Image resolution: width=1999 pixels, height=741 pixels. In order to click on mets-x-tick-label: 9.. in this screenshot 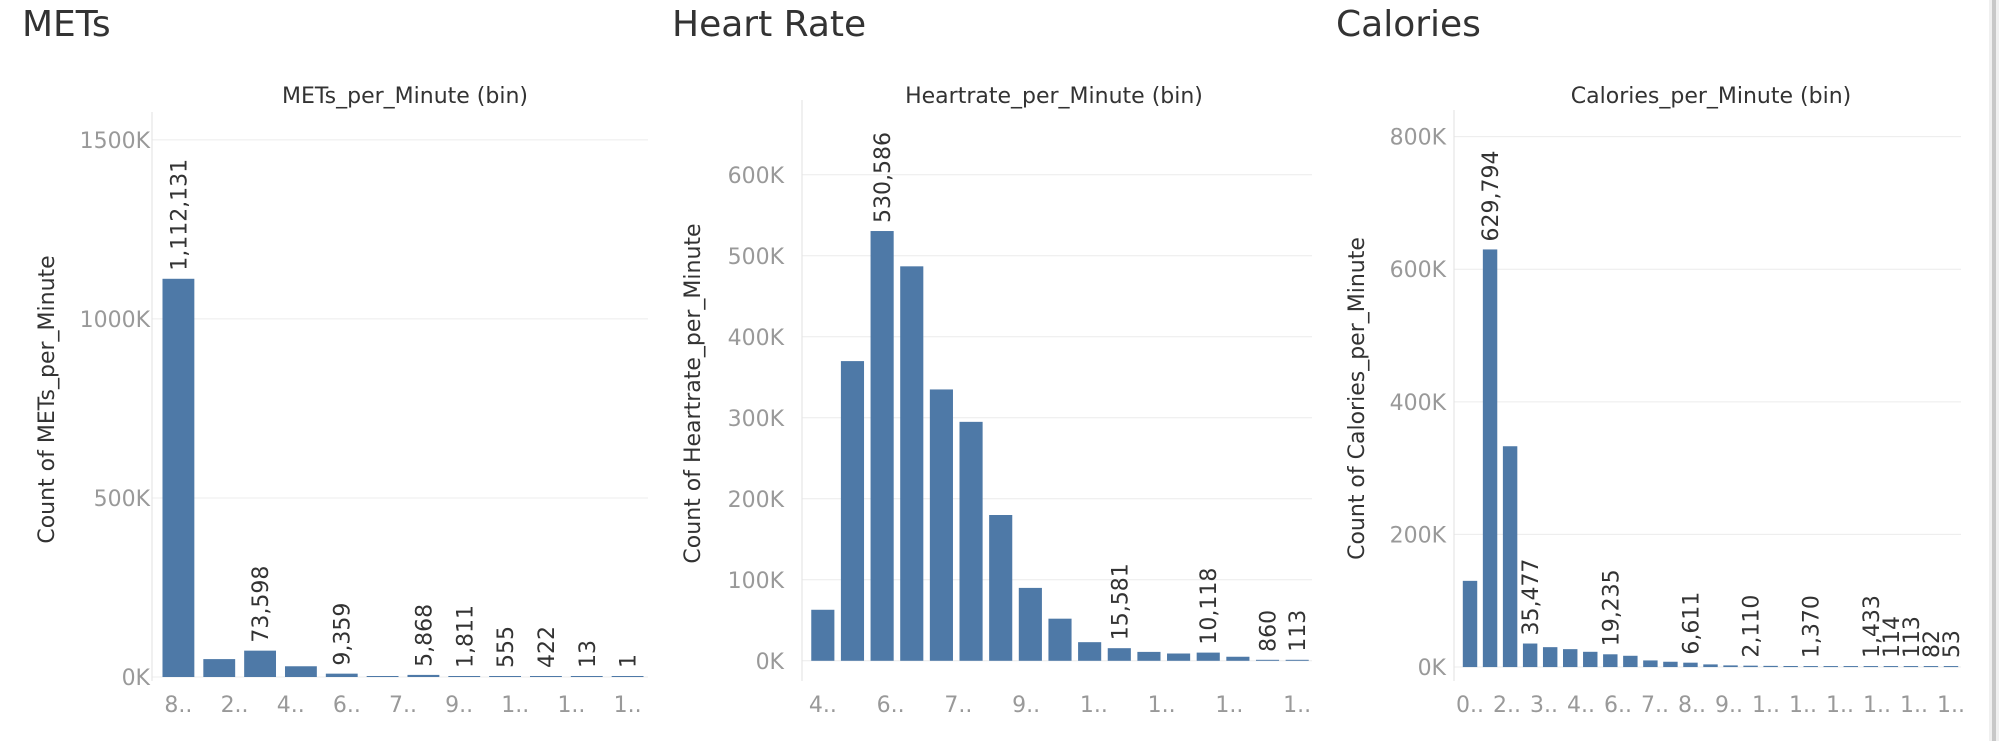, I will do `click(459, 705)`.